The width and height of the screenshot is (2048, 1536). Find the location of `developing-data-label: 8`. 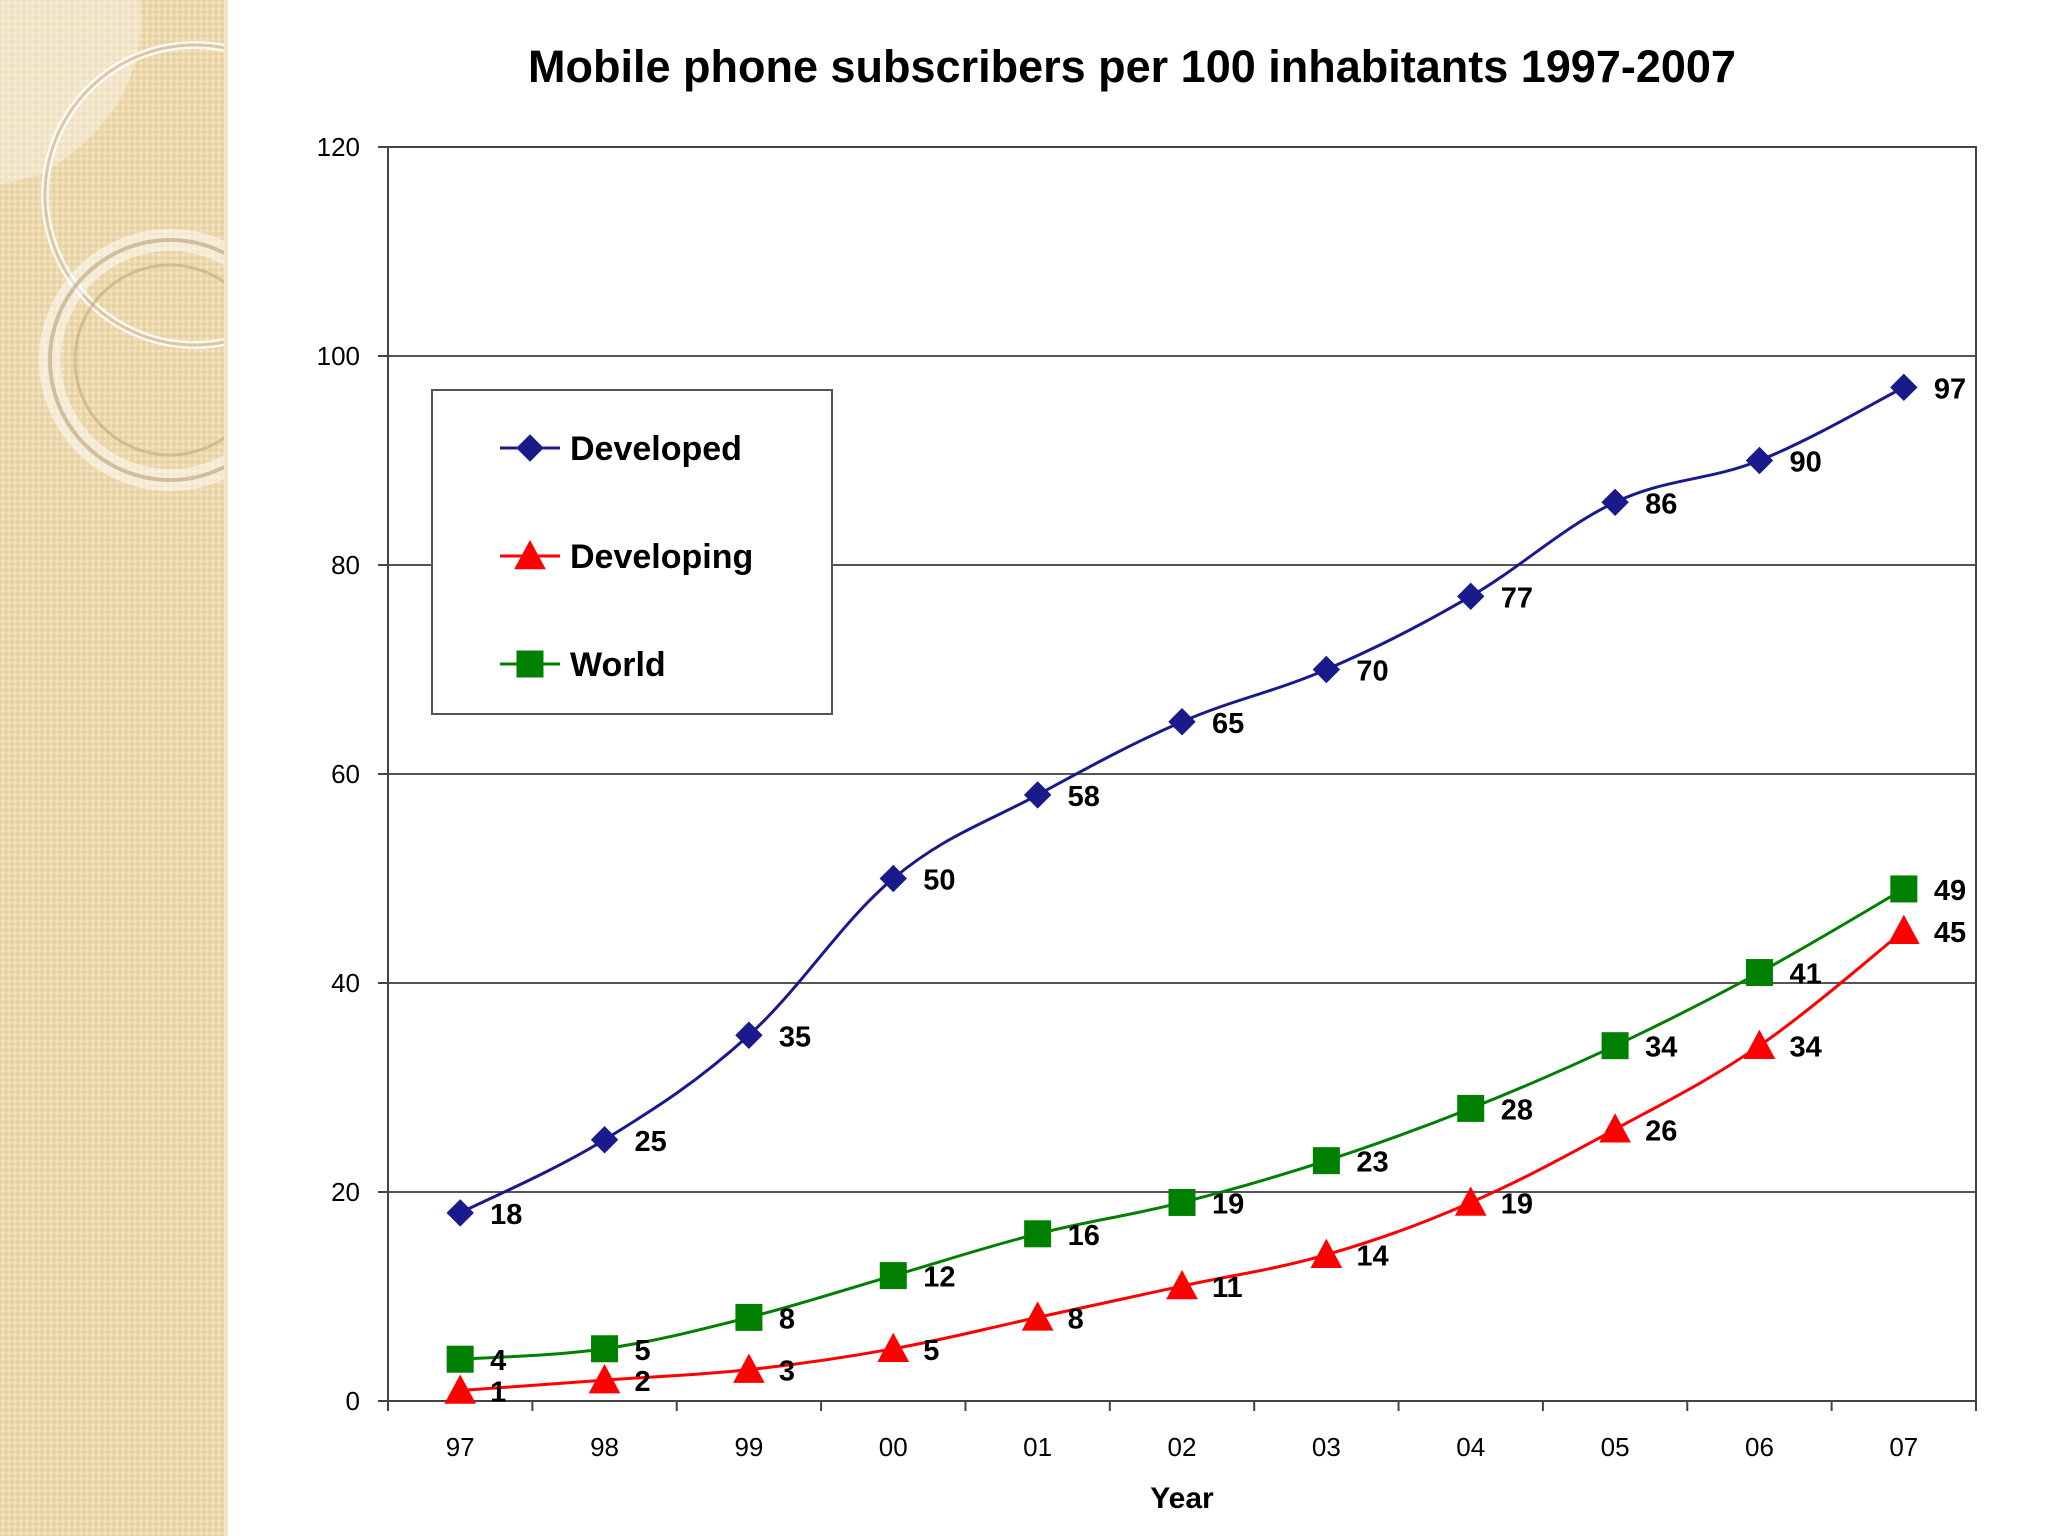

developing-data-label: 8 is located at coordinates (1076, 1319).